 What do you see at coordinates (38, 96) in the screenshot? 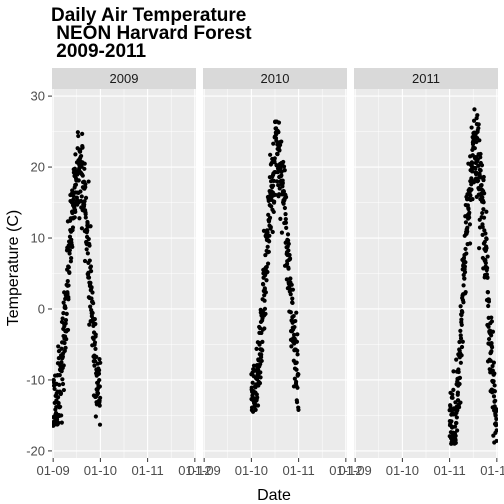
I see `y-tick-label: 30` at bounding box center [38, 96].